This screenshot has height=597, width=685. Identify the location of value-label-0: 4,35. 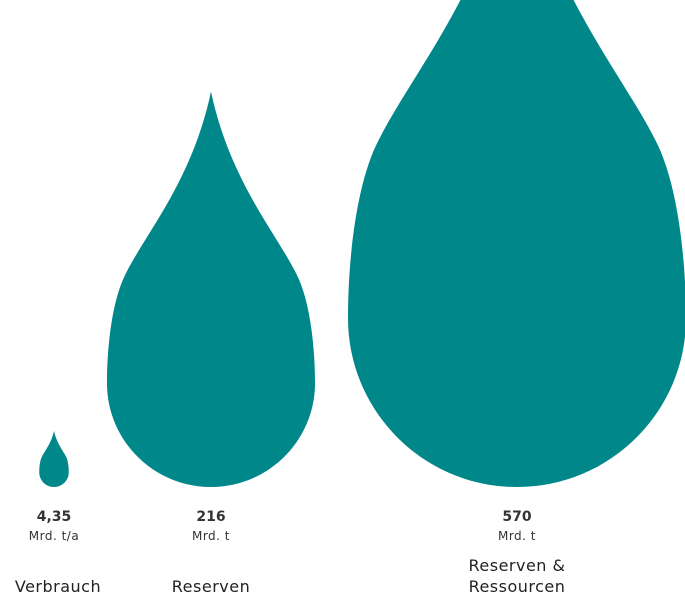
(54, 517).